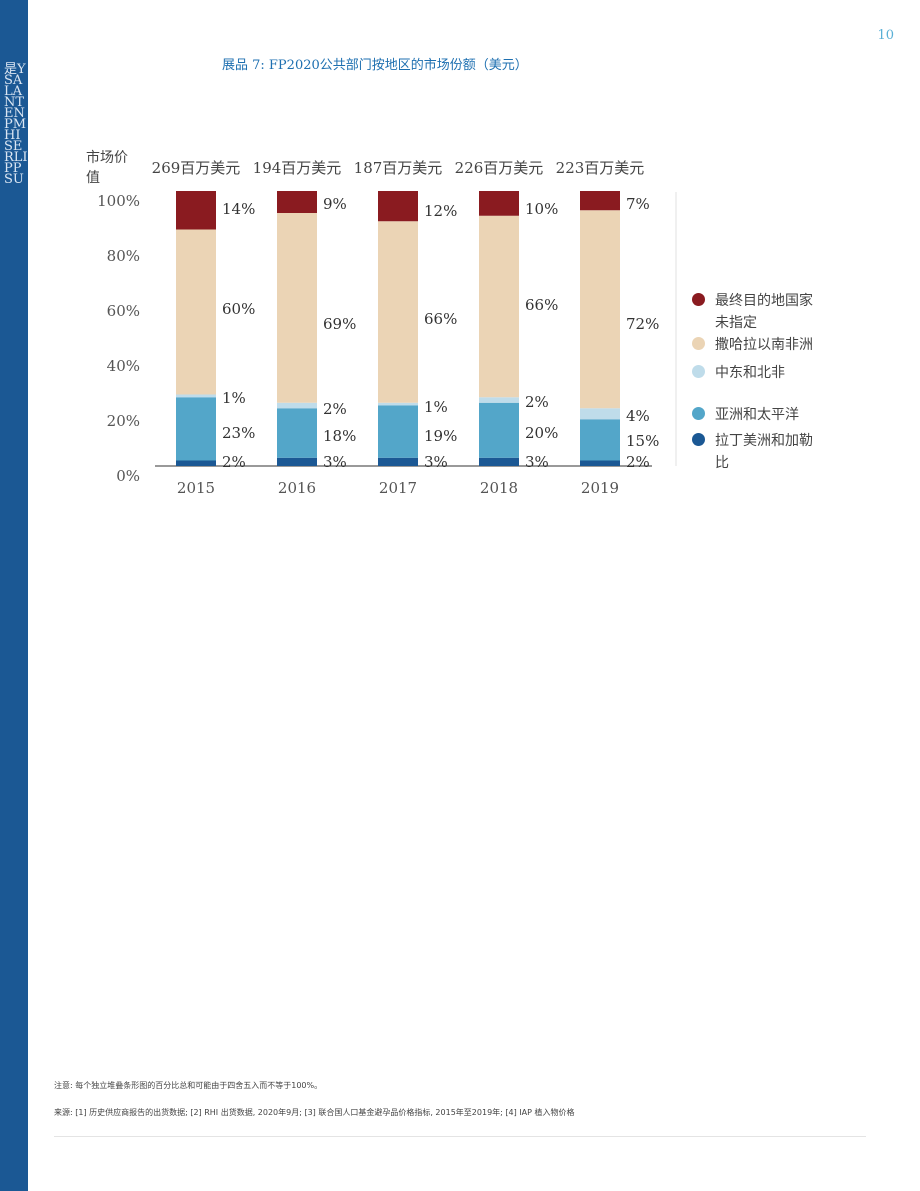  I want to click on x-tick-label: 2018, so click(499, 488).